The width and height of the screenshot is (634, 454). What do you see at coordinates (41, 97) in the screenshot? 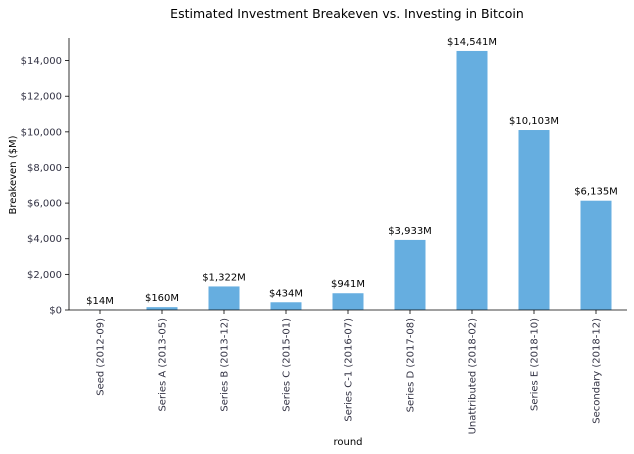
I see `y-tick-label: $12,000` at bounding box center [41, 97].